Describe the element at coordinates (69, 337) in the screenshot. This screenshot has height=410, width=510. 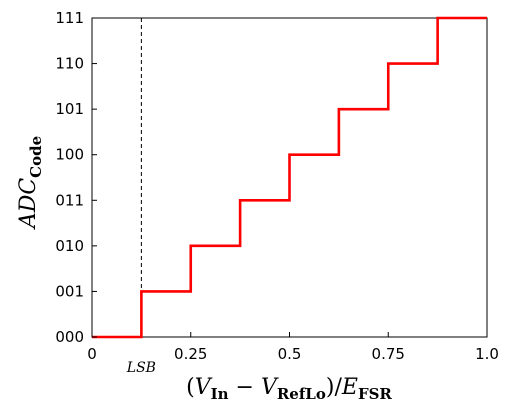
I see `y-tick-label: 000` at that location.